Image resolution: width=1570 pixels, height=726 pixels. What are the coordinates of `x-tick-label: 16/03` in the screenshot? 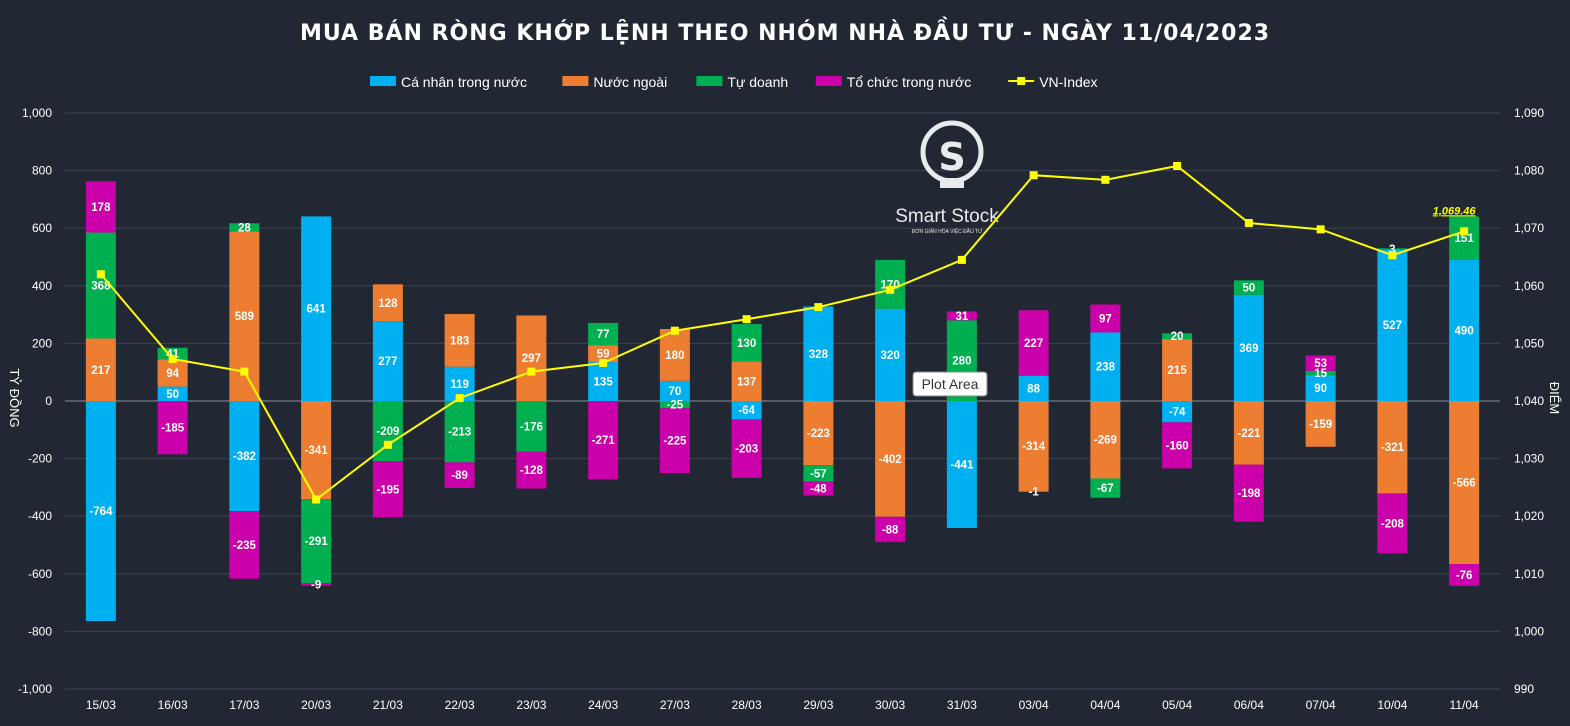 It's located at (173, 705).